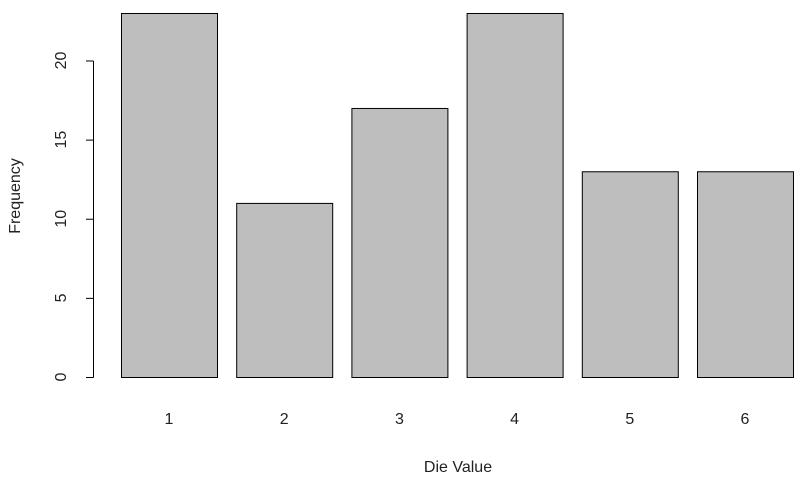  I want to click on x-tick-label-3: 3, so click(399, 419).